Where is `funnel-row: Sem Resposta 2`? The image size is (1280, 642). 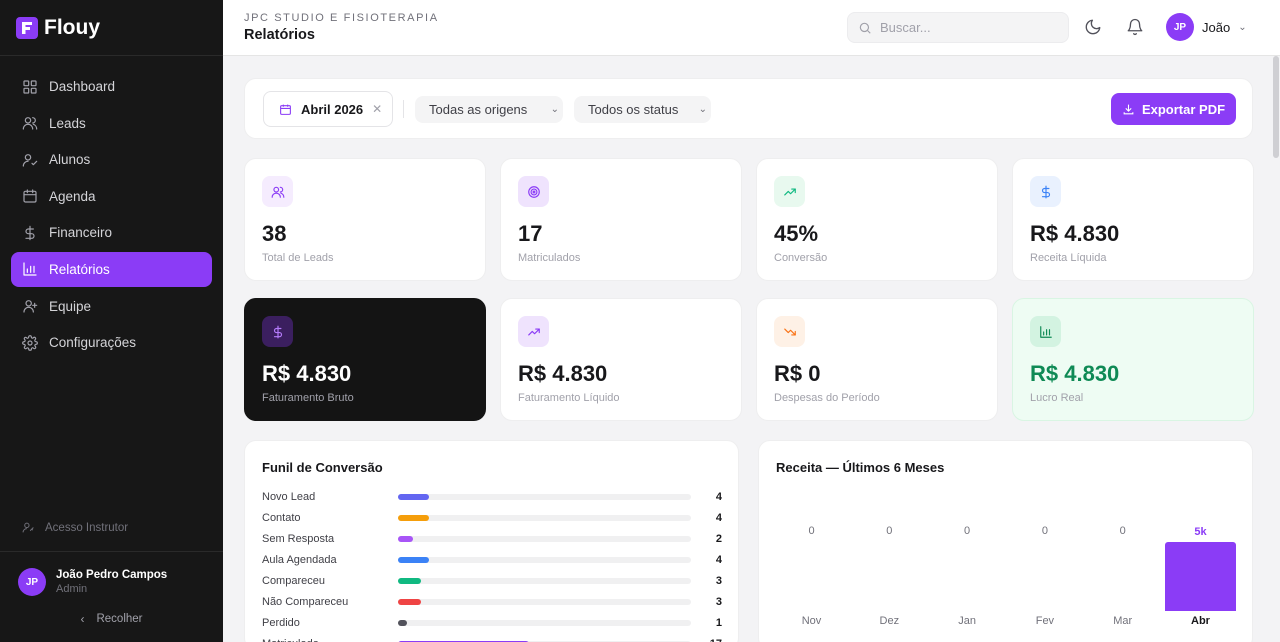 funnel-row: Sem Resposta 2 is located at coordinates (492, 538).